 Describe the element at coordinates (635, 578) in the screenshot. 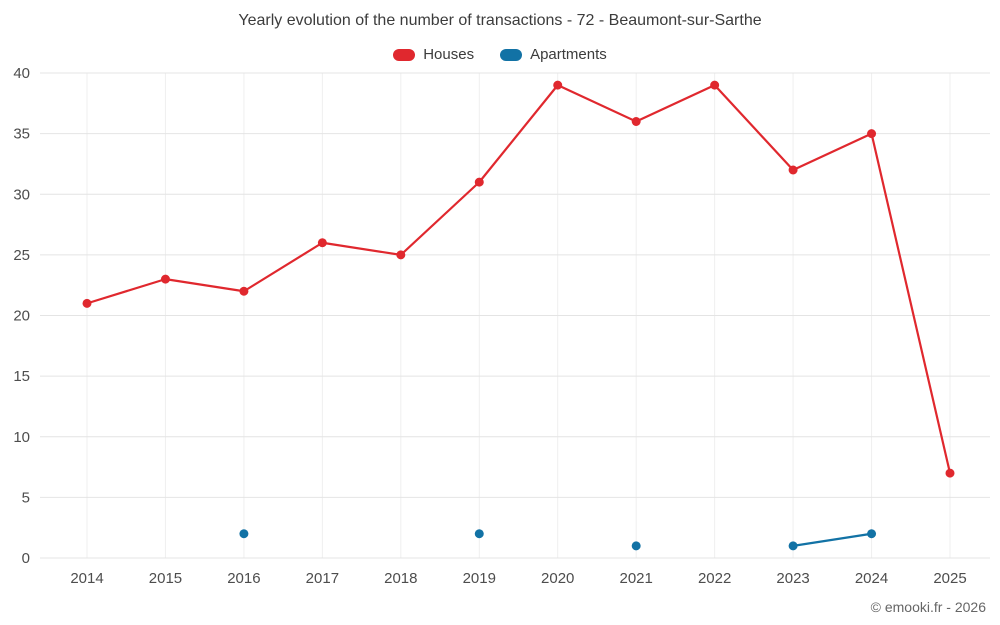

I see `x-axis-tick-label: 2021` at that location.